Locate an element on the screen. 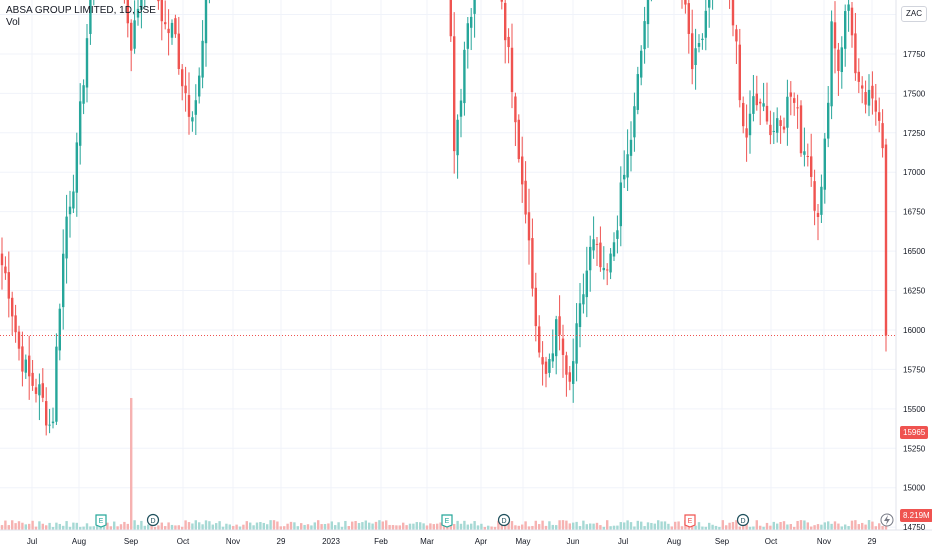 This screenshot has height=550, width=932. price-tick-label: 17000 is located at coordinates (914, 172).